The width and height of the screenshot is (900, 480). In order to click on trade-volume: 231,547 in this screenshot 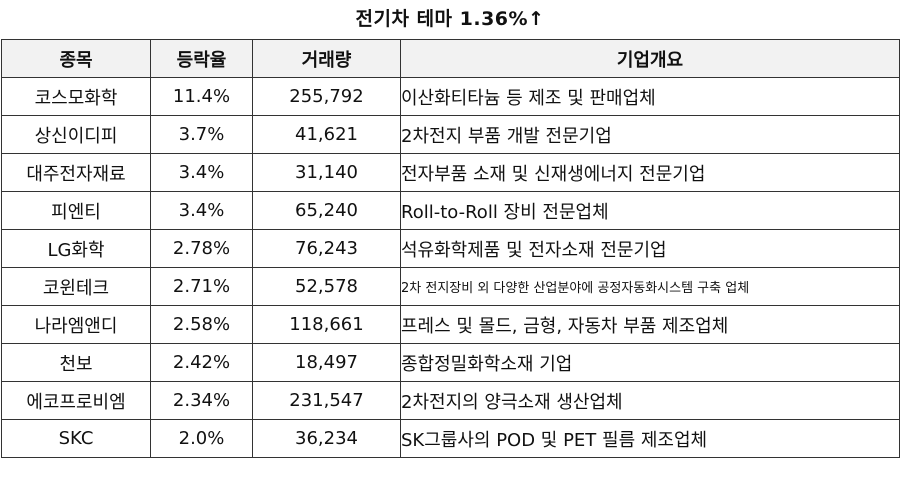, I will do `click(326, 400)`.